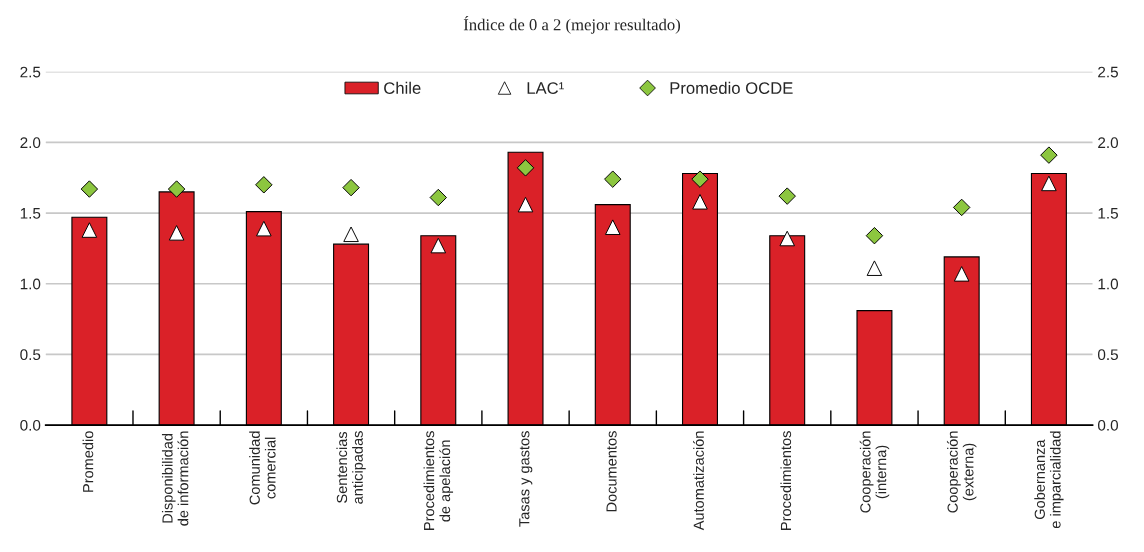 This screenshot has height=552, width=1144. Describe the element at coordinates (262, 468) in the screenshot. I see `x-tick-label: Comunidad comercial` at that location.